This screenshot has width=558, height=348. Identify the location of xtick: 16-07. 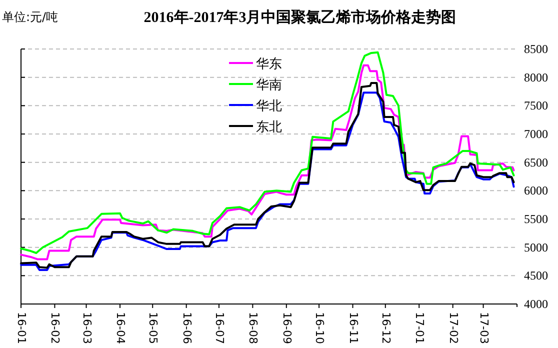
(219, 328).